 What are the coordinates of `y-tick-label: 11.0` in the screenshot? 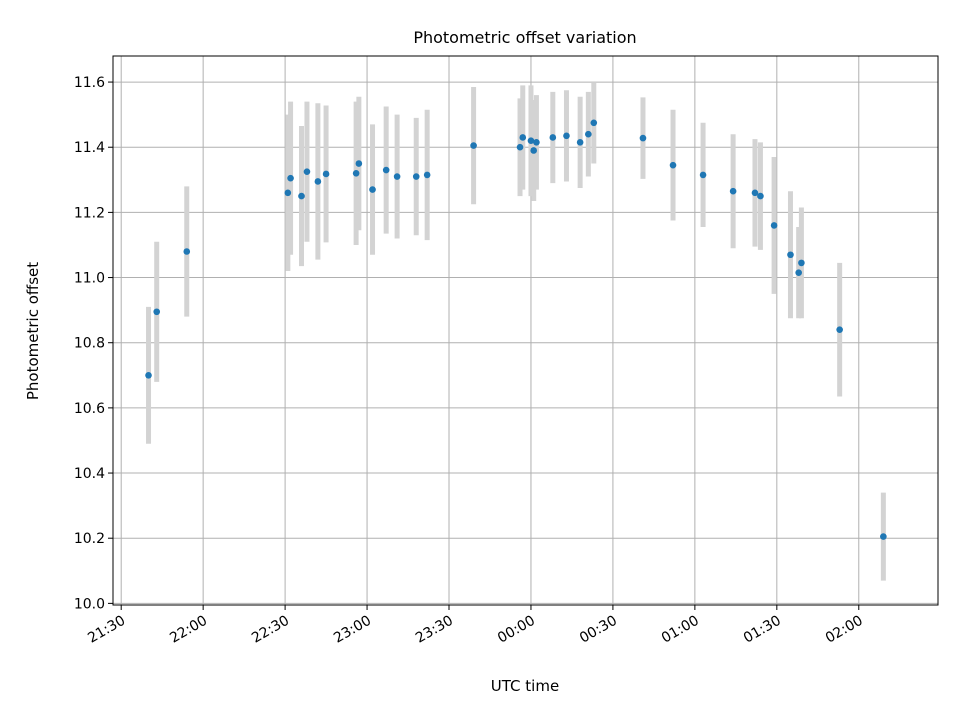 It's located at (89, 279).